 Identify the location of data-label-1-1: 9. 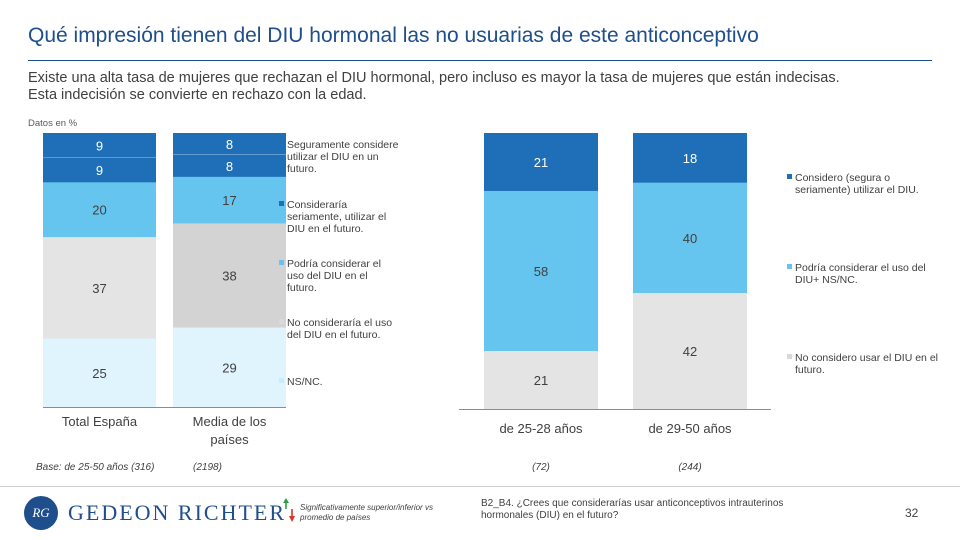
(99, 145).